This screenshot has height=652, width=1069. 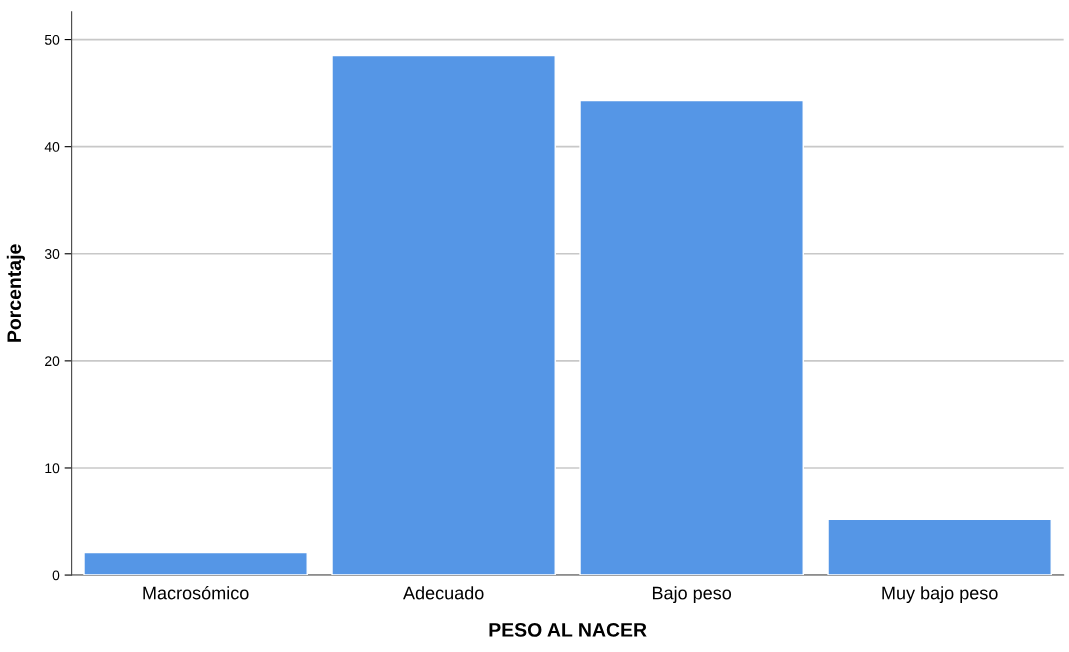 What do you see at coordinates (52, 361) in the screenshot?
I see `y-tick-label: 20` at bounding box center [52, 361].